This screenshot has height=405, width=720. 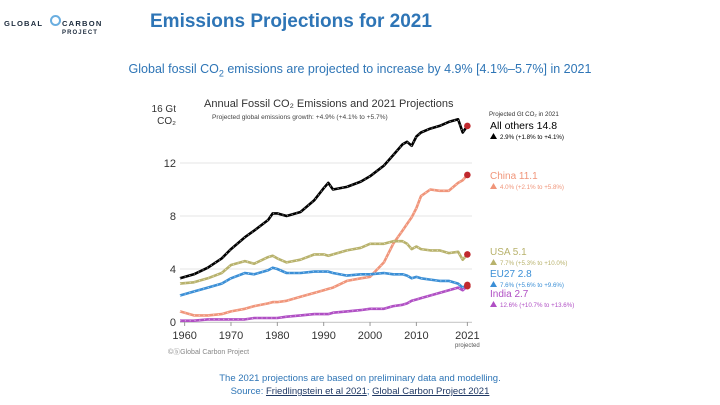 What do you see at coordinates (508, 252) in the screenshot?
I see `series-label-usa: USA 5.1` at bounding box center [508, 252].